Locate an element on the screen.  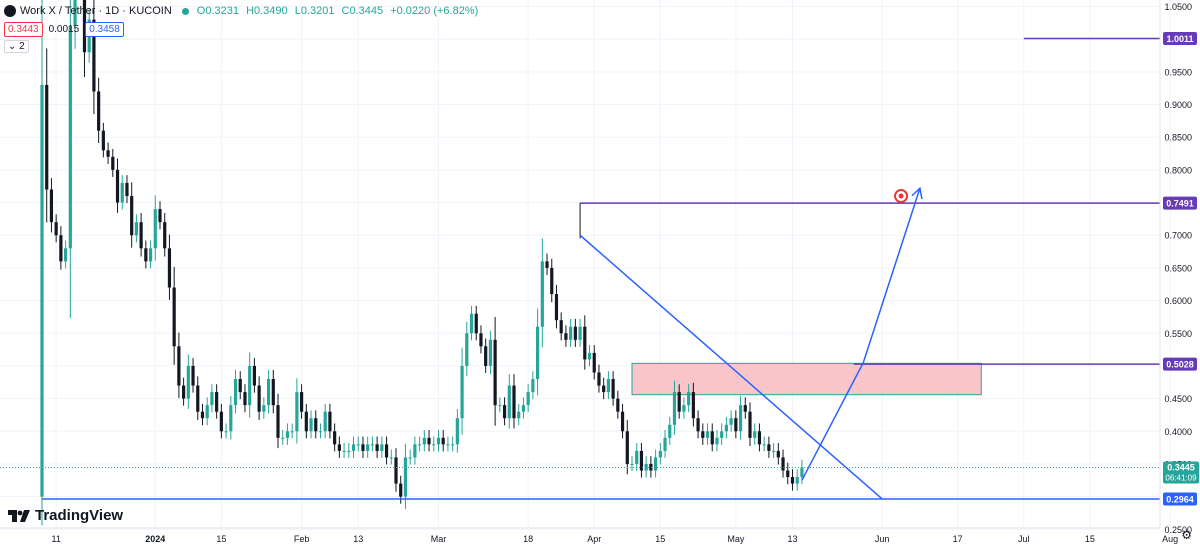
symbol-title: Work X / Tether · 1D · KUCOIN is located at coordinates (96, 11).